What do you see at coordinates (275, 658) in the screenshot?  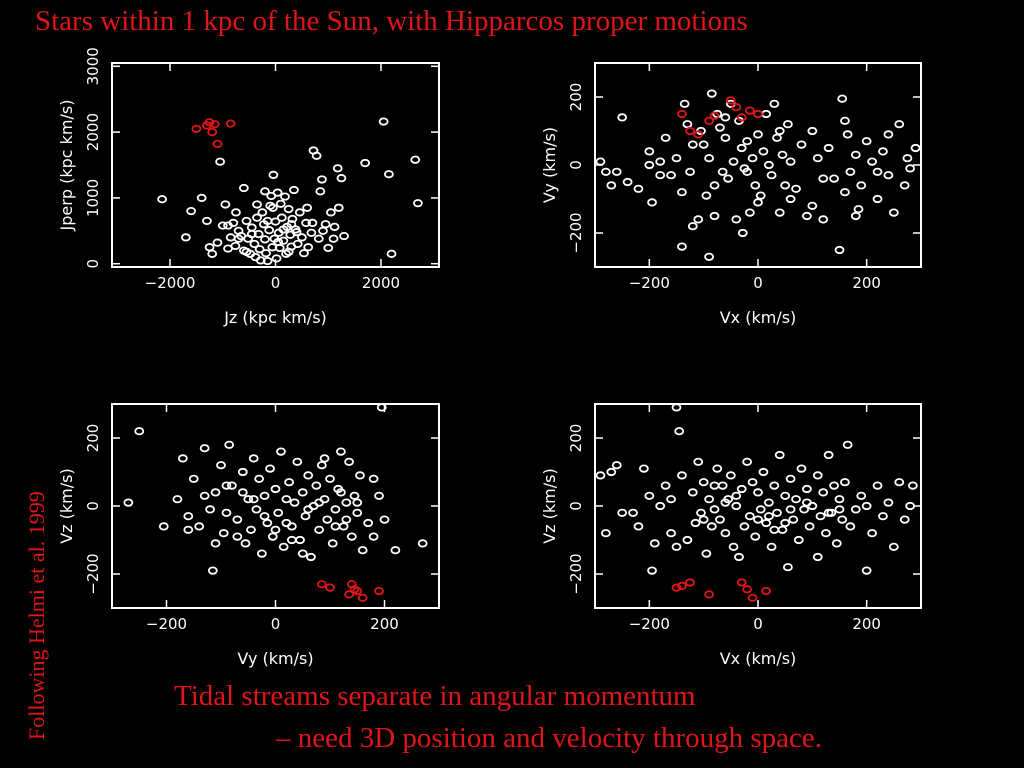 I see `x-axis-label: Vy (km/s)` at bounding box center [275, 658].